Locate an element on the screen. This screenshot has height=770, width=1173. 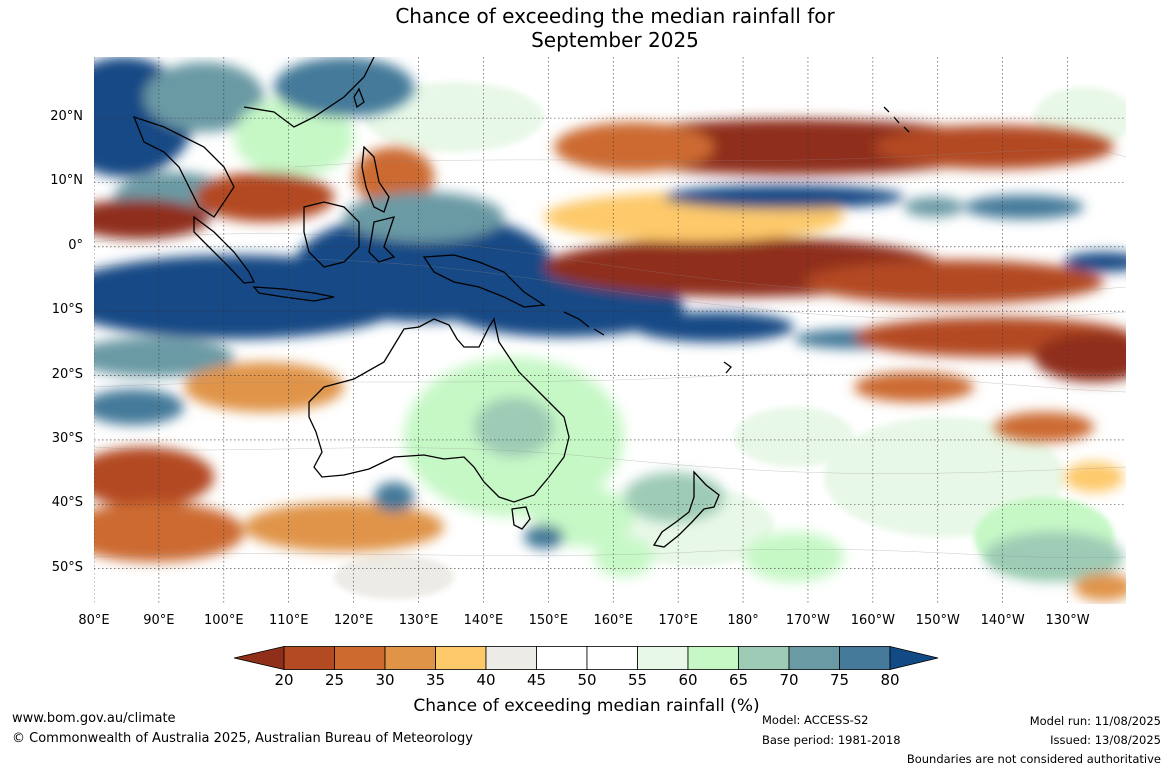
colorbar-graphic is located at coordinates (586, 658).